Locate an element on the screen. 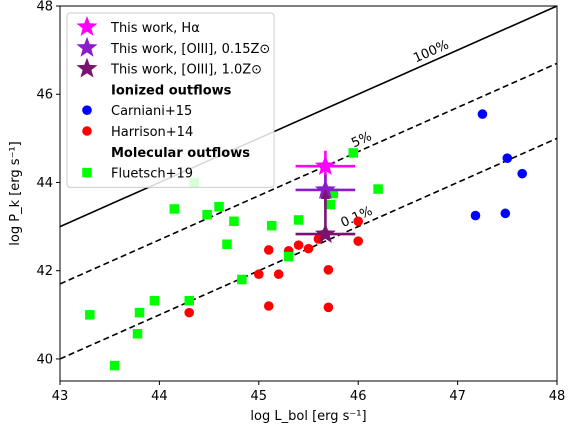 The width and height of the screenshot is (571, 433). this-work-oiii-0-15z-point is located at coordinates (325, 189).